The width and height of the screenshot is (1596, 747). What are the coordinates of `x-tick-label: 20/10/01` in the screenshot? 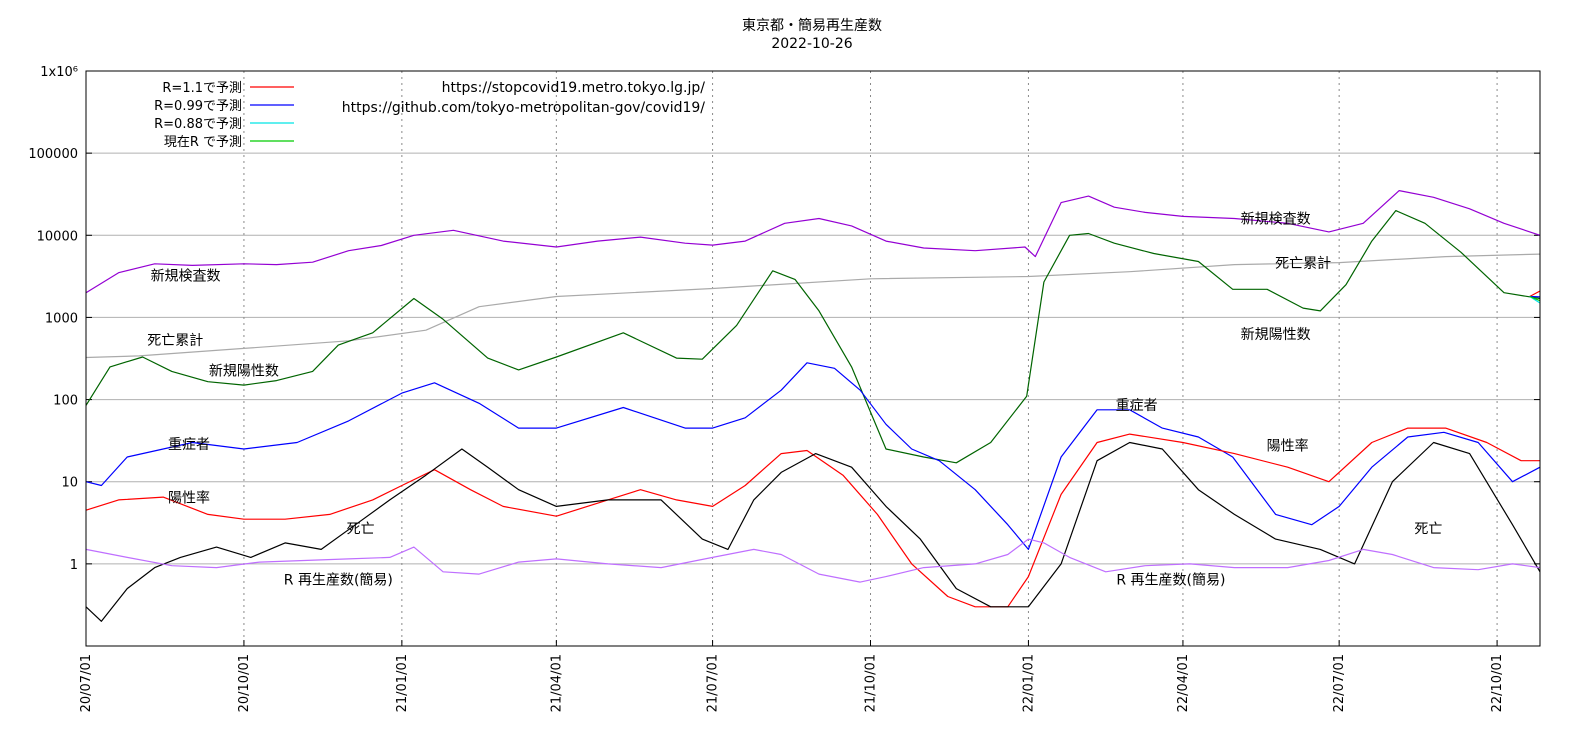 It's located at (244, 683).